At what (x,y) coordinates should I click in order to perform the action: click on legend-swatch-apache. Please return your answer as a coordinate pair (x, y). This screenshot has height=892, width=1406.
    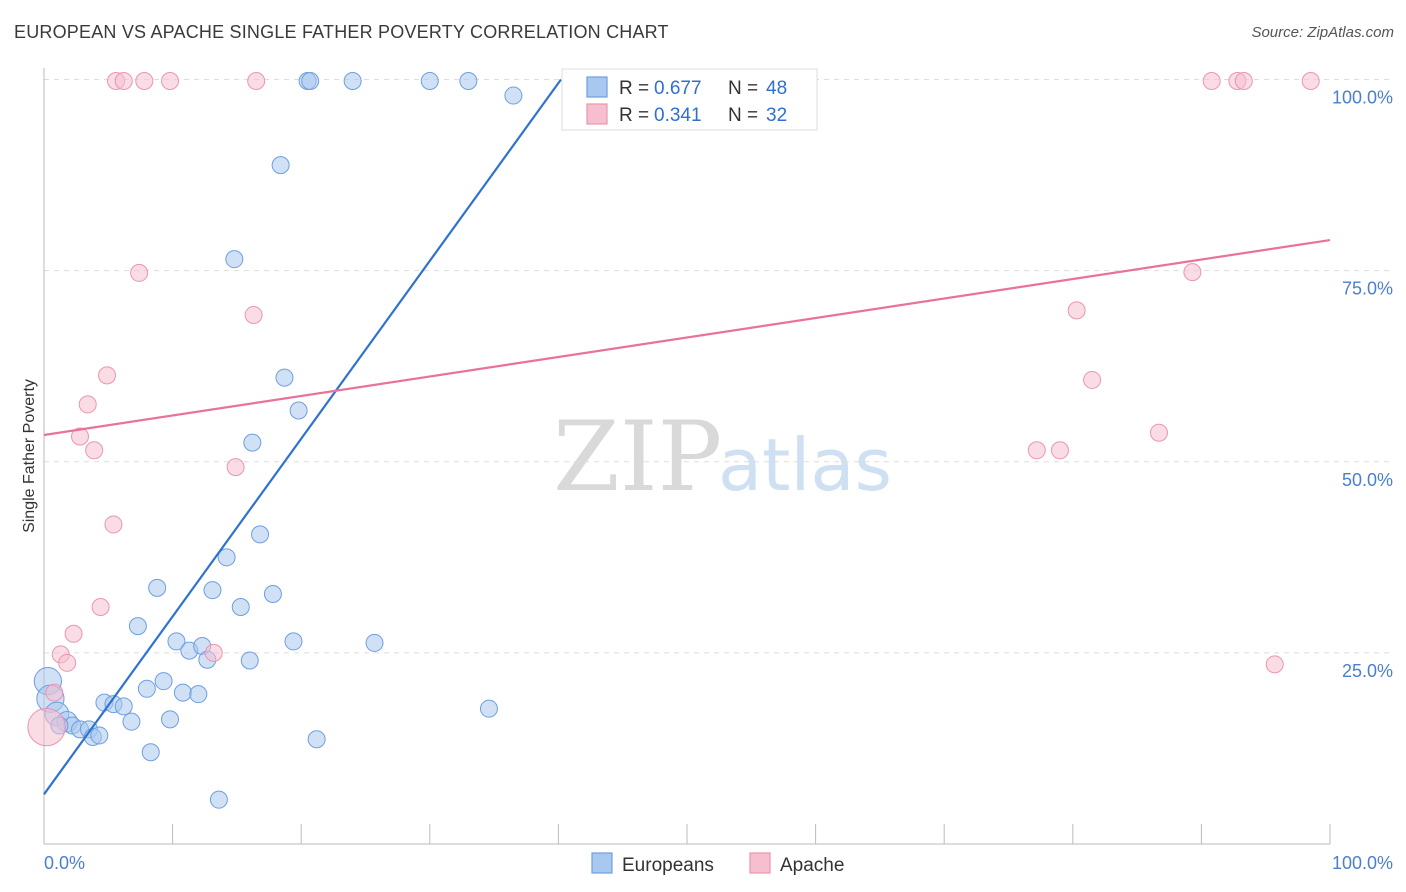
    Looking at the image, I should click on (597, 114).